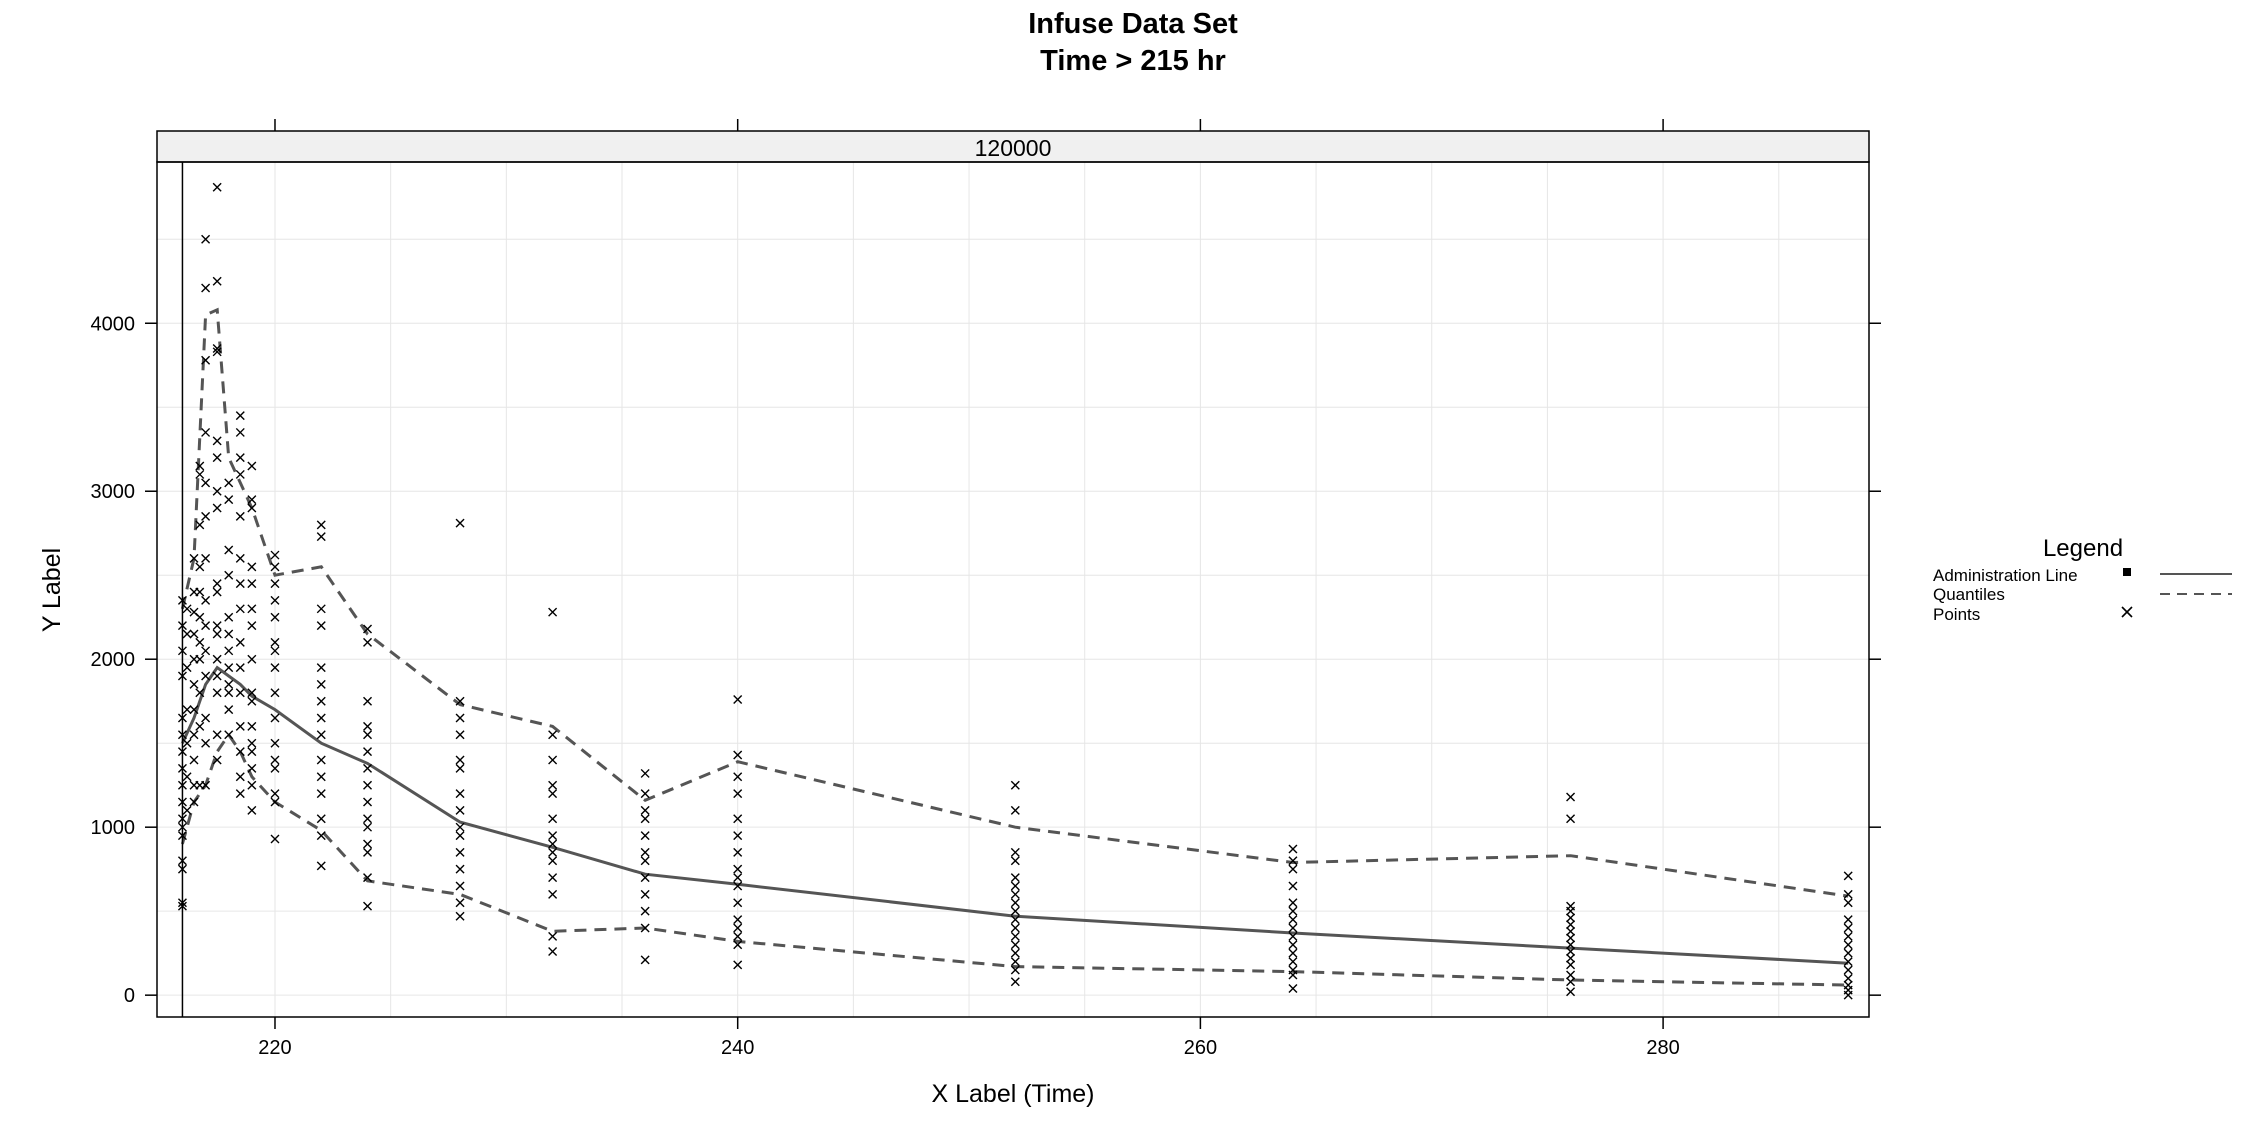  I want to click on x-tick-label: 260, so click(1200, 1048).